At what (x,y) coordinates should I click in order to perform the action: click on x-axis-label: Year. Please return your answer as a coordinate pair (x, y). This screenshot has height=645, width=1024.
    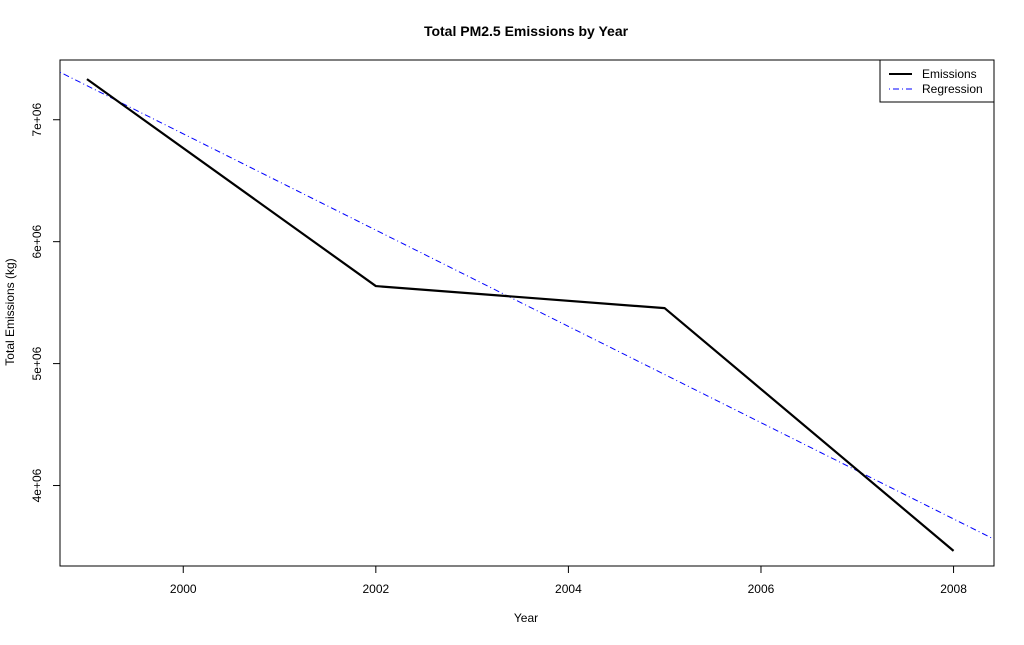
    Looking at the image, I should click on (526, 618).